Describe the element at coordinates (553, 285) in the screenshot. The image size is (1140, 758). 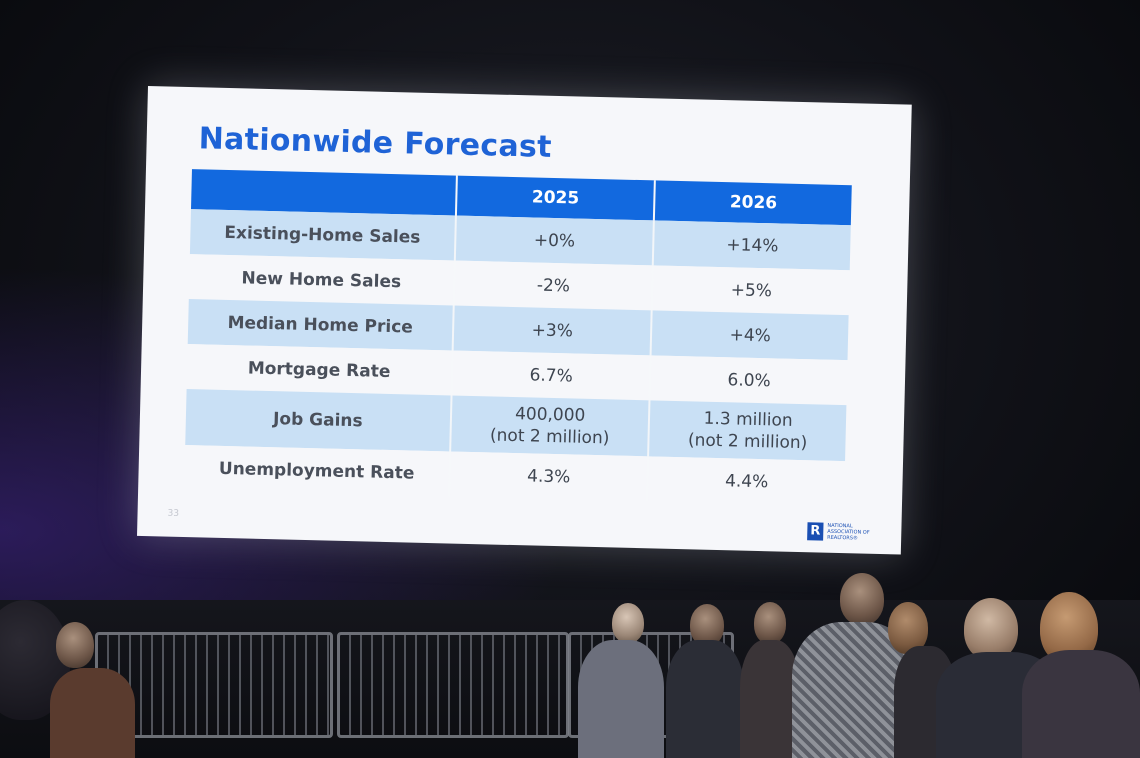
I see `cell-2025: -2%` at that location.